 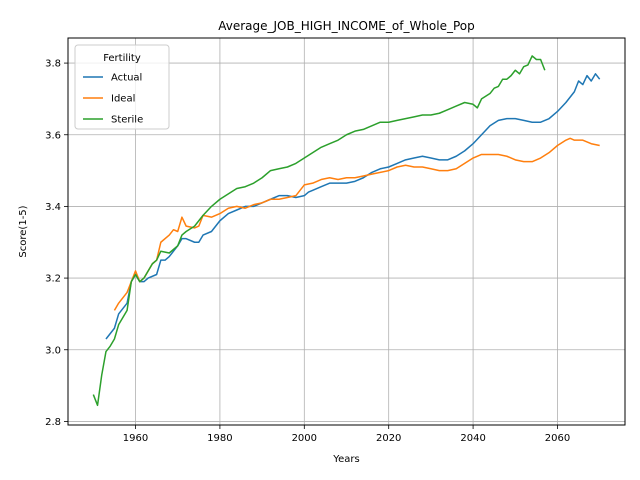 I want to click on legend-title: Fertility, so click(x=122, y=58).